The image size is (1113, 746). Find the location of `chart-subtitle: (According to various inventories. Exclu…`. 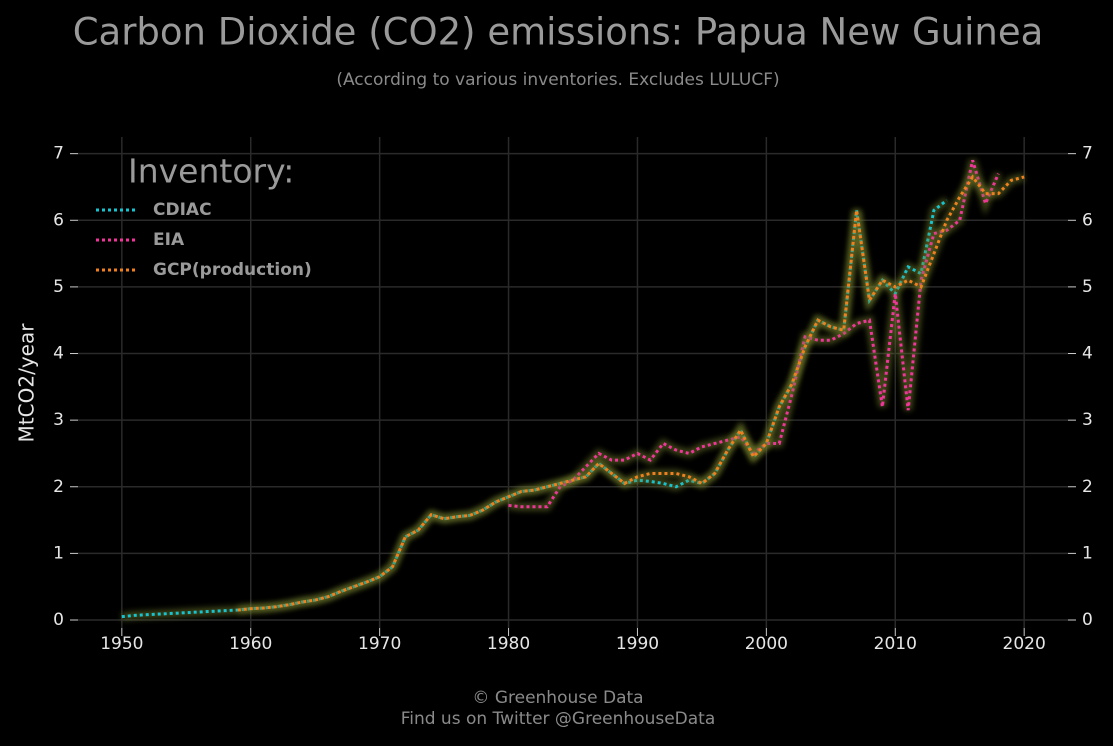

chart-subtitle: (According to various inventories. Exclu… is located at coordinates (557, 80).